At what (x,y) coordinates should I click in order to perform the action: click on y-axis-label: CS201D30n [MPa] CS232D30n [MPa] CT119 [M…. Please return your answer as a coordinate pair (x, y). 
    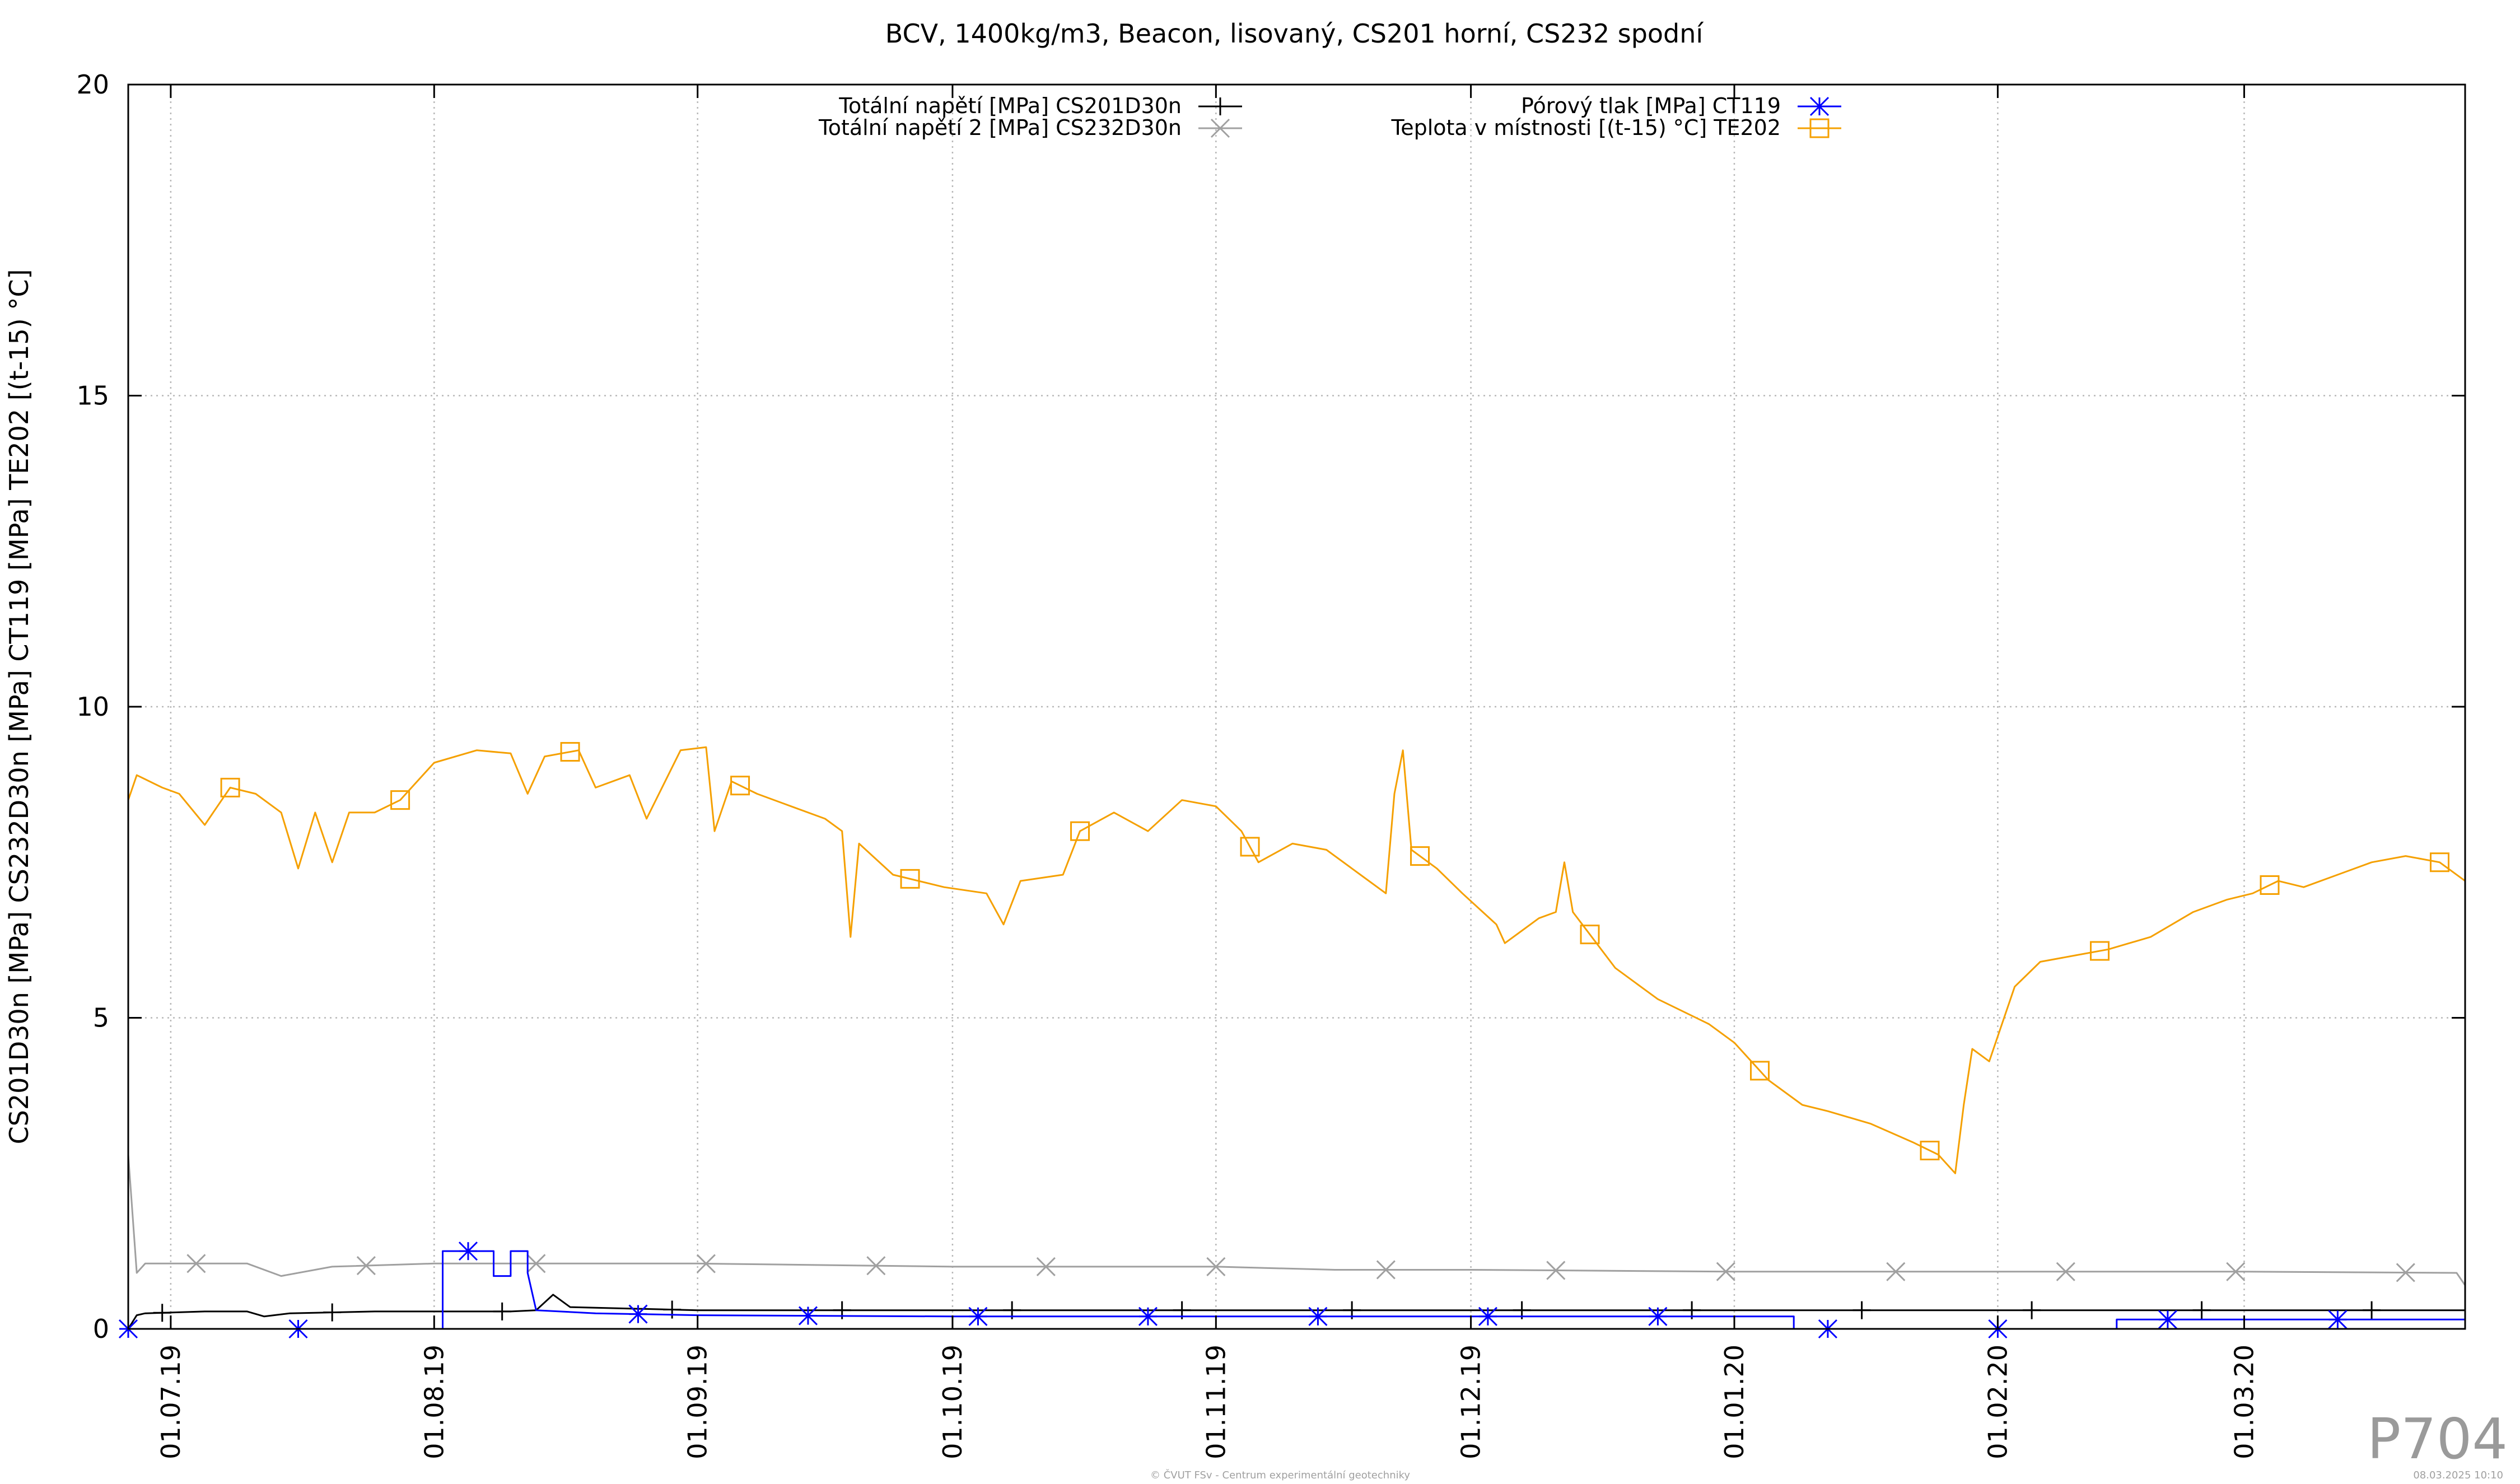
    Looking at the image, I should click on (19, 707).